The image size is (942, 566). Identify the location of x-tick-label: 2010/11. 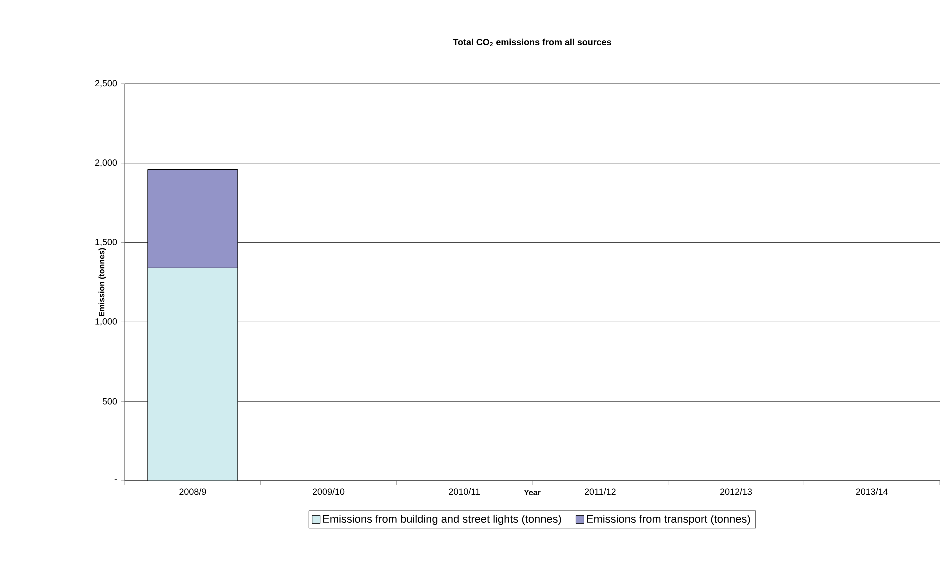
(464, 492).